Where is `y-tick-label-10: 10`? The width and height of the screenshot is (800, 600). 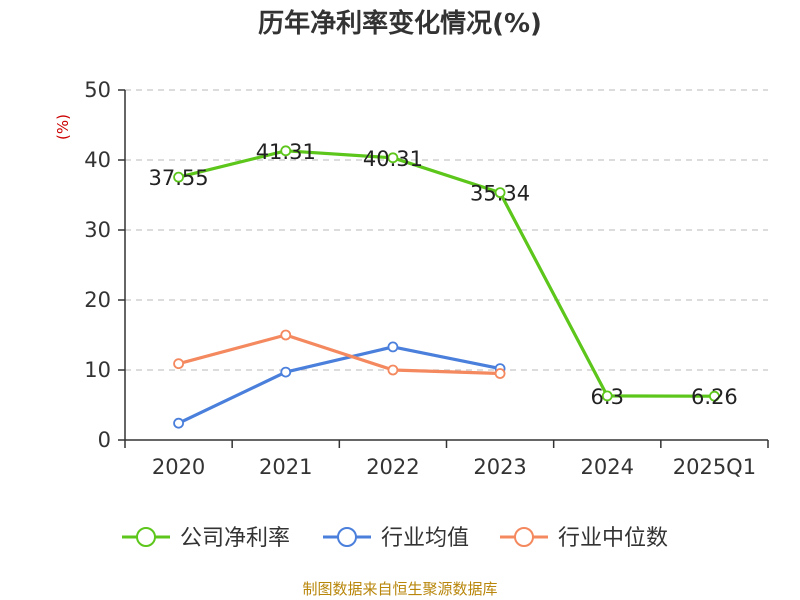 y-tick-label-10: 10 is located at coordinates (97, 370).